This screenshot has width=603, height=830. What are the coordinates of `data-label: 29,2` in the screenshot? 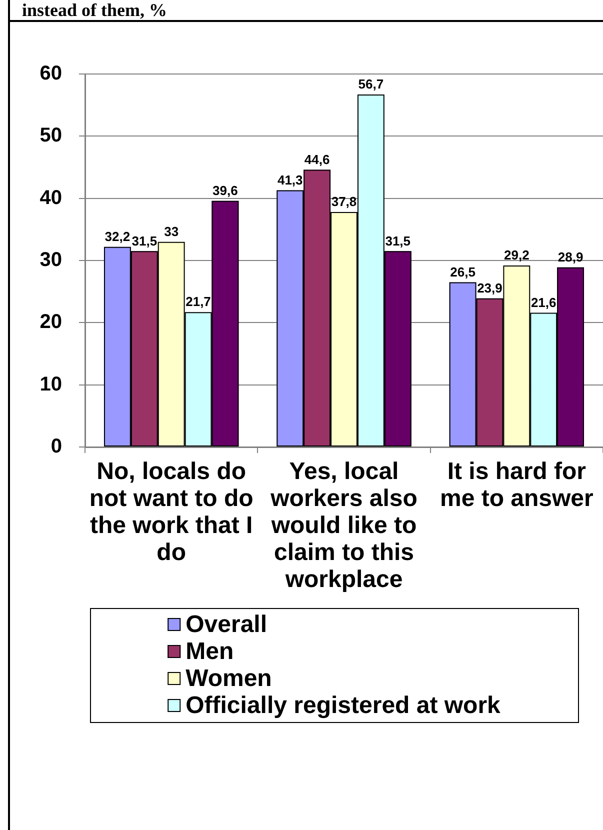 It's located at (517, 255).